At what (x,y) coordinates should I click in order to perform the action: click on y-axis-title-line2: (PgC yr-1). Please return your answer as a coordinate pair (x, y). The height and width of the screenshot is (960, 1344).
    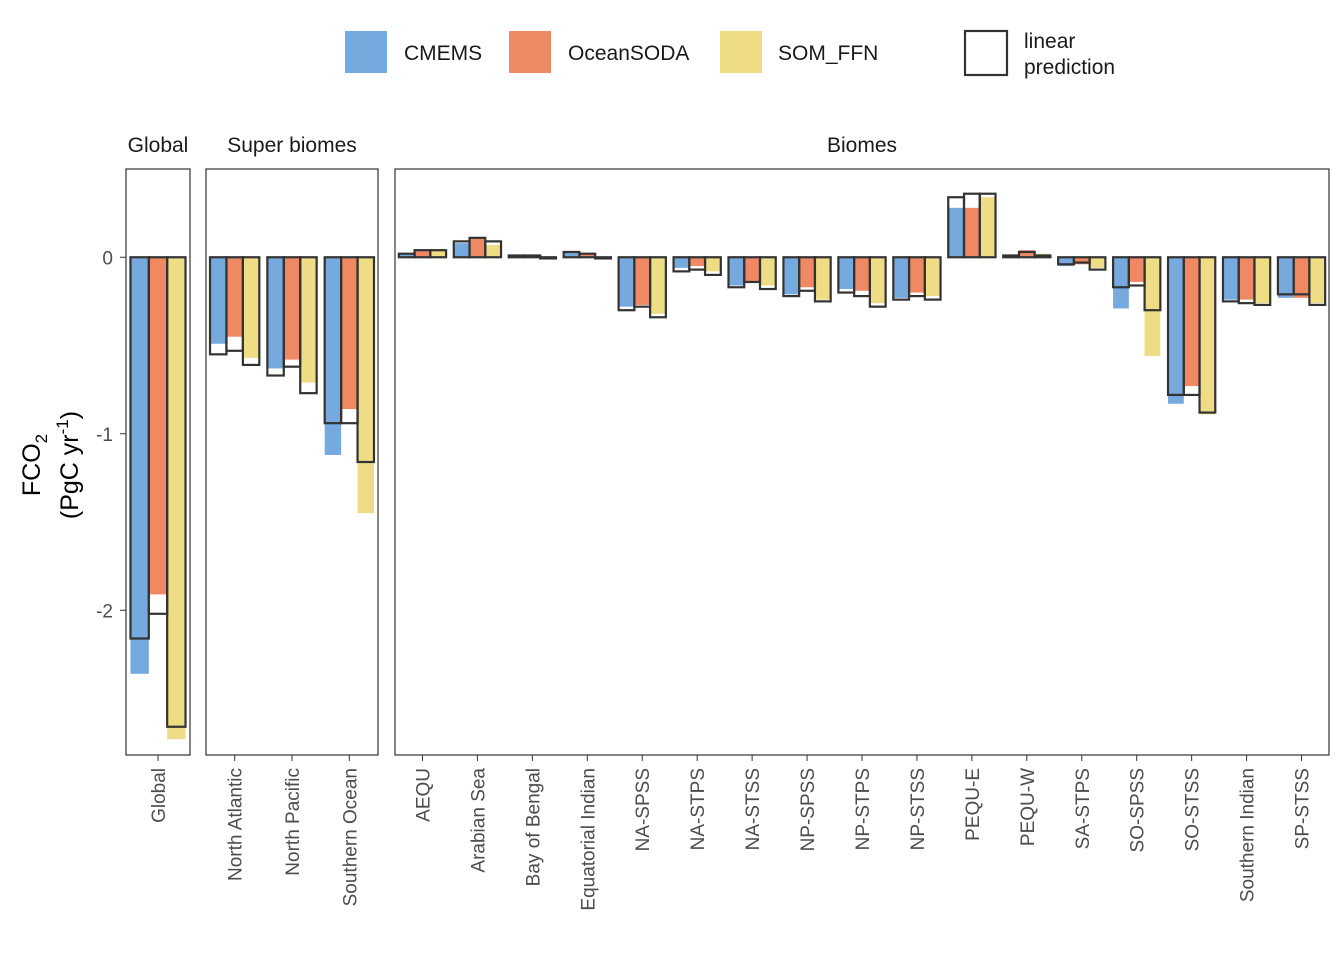
    Looking at the image, I should click on (68, 465).